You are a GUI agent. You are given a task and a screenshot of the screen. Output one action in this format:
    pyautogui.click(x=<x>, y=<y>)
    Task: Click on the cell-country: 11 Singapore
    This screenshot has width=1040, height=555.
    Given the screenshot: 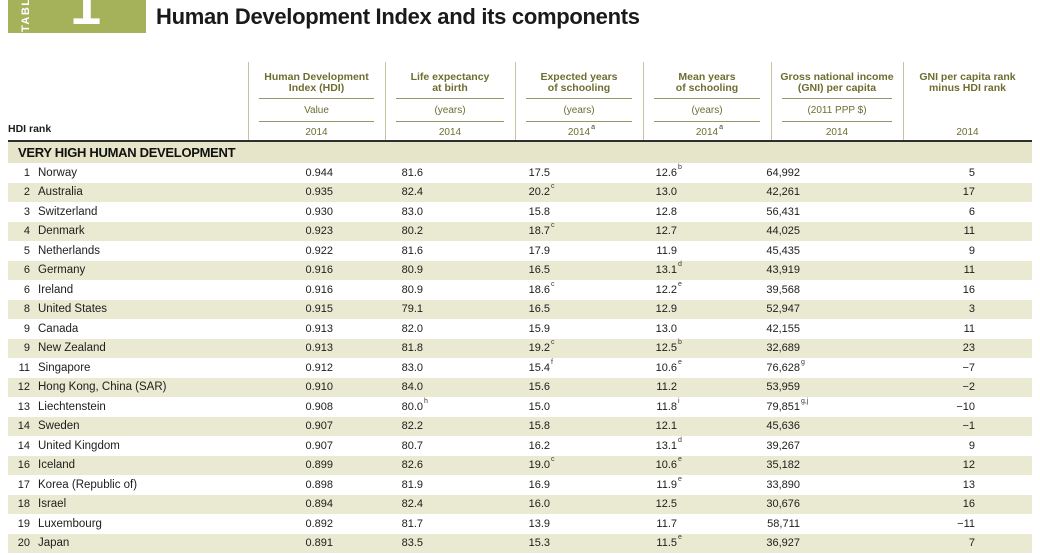 What is the action you would take?
    pyautogui.click(x=128, y=368)
    